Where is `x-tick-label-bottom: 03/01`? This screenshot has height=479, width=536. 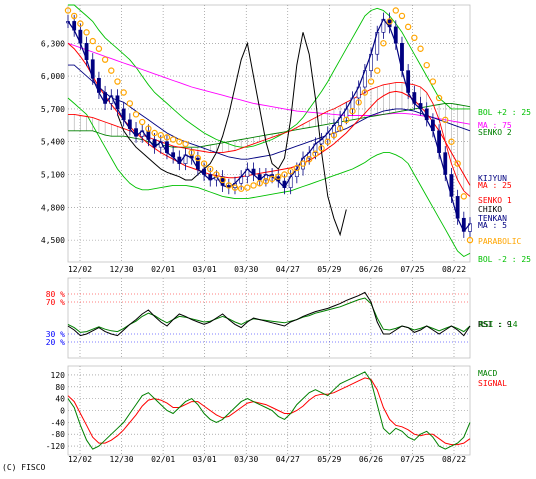 x-tick-label-bottom: 03/01 is located at coordinates (205, 459).